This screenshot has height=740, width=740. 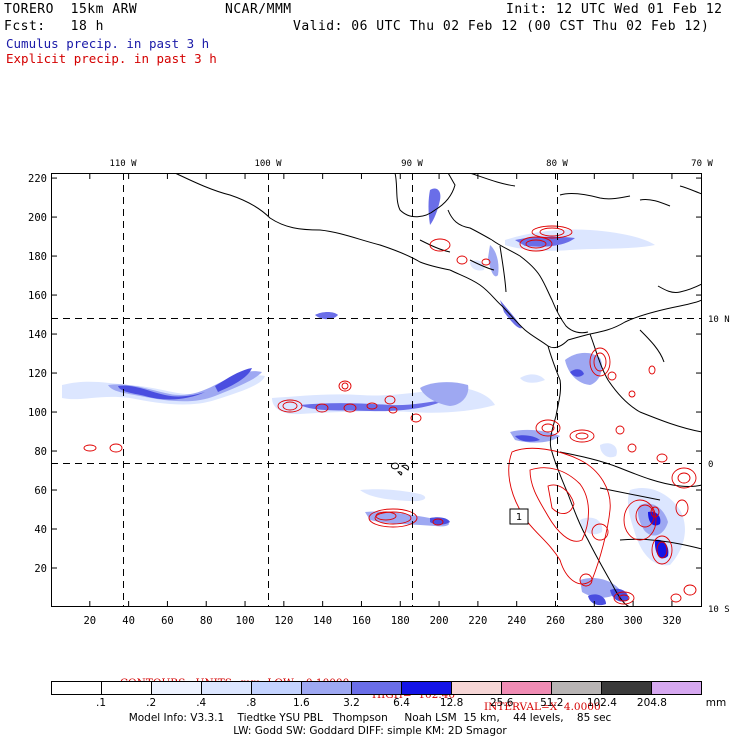 What do you see at coordinates (151, 703) in the screenshot?
I see `color-bar-label: .2` at bounding box center [151, 703].